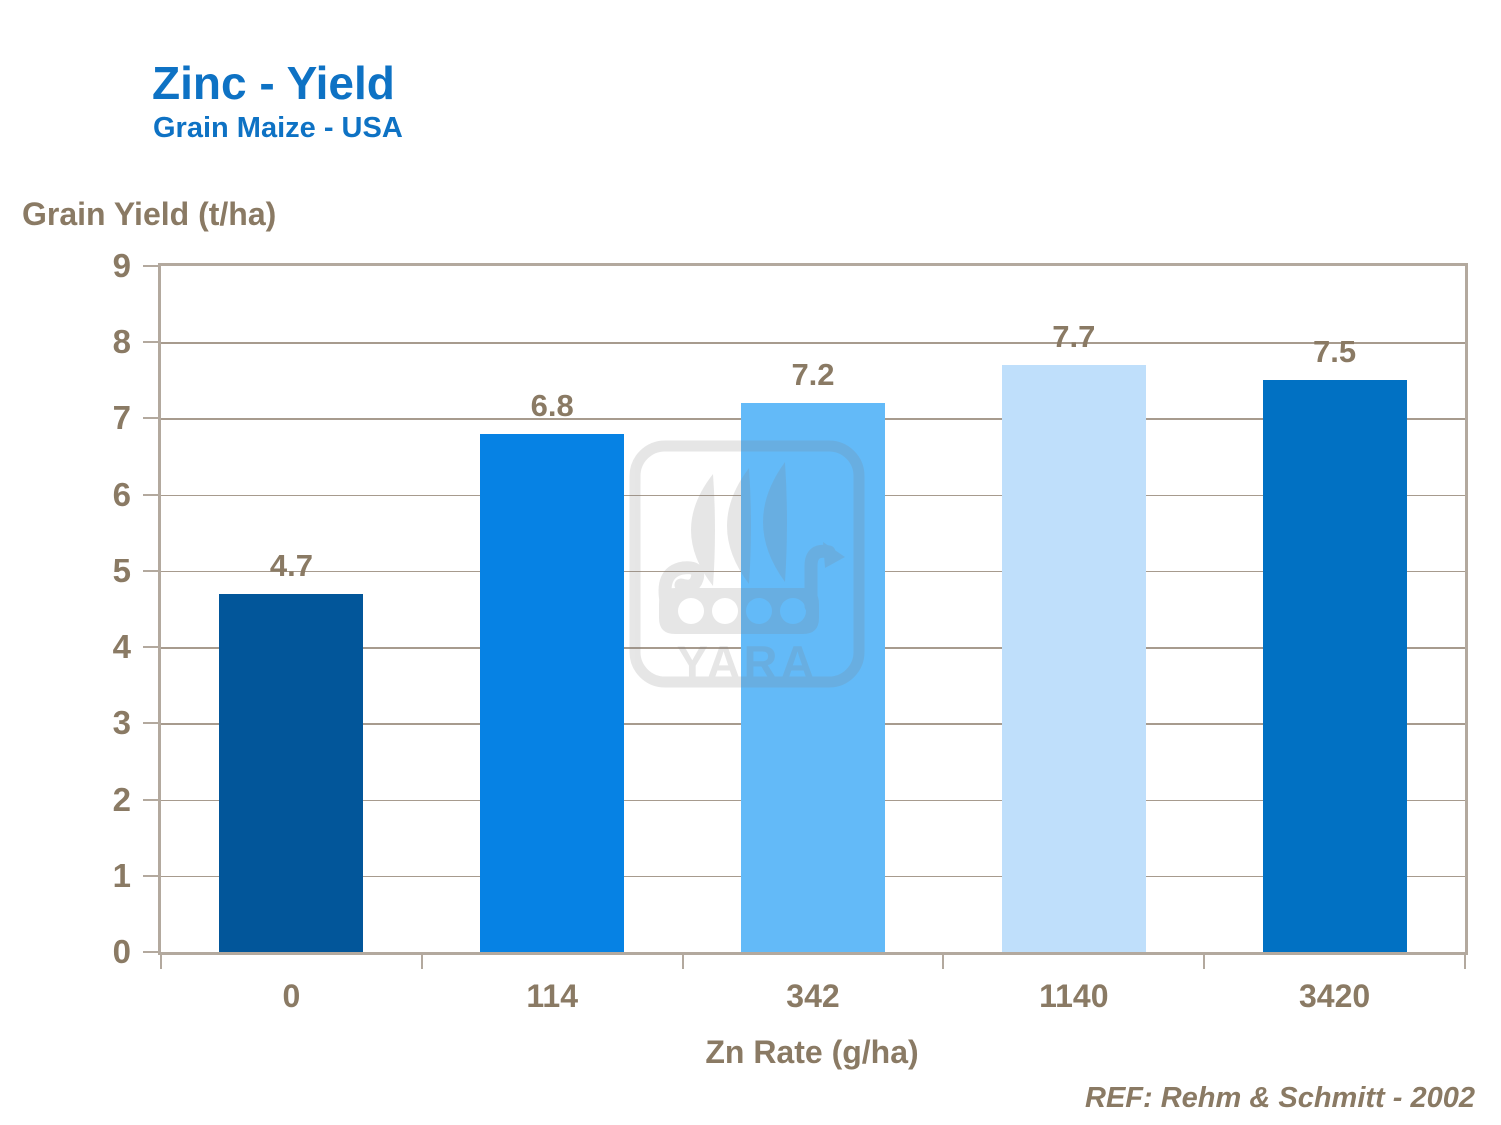  Describe the element at coordinates (813, 996) in the screenshot. I see `x-tick-label: 342` at that location.